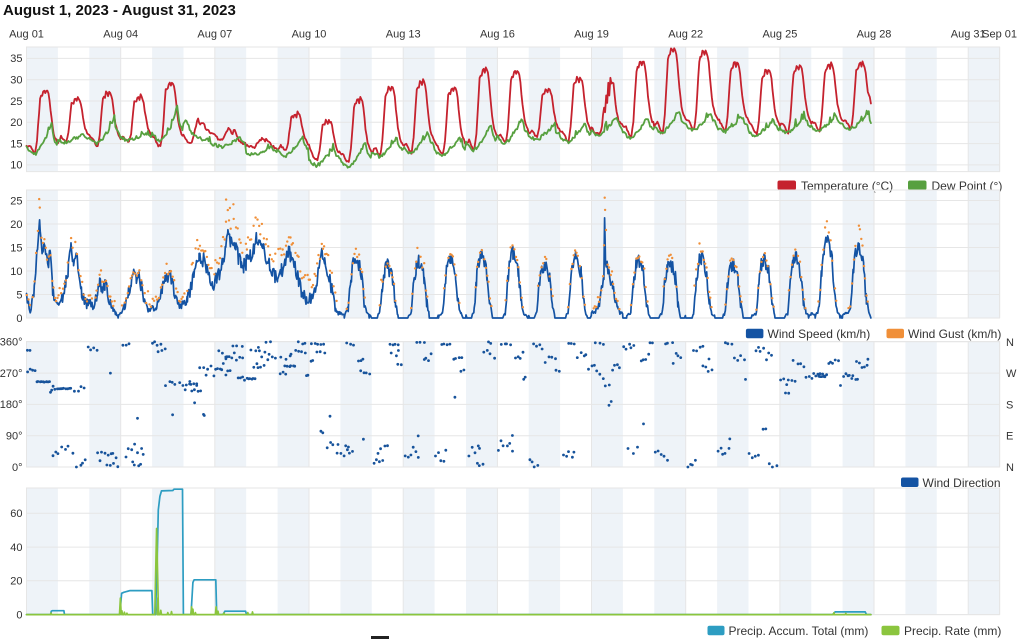  I want to click on svg-text: S, so click(1009, 405).